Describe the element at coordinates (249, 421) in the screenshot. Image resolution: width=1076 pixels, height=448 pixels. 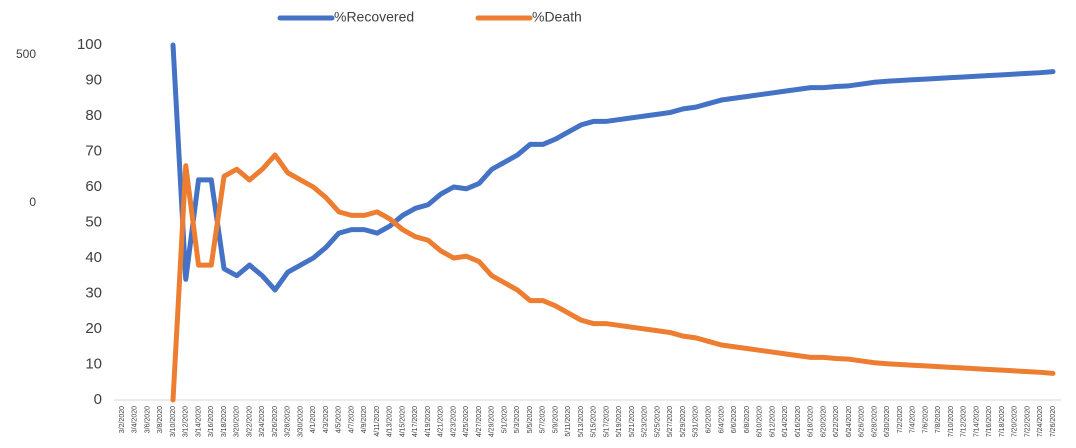
I see `x-tick-label: 3/22/2020` at that location.